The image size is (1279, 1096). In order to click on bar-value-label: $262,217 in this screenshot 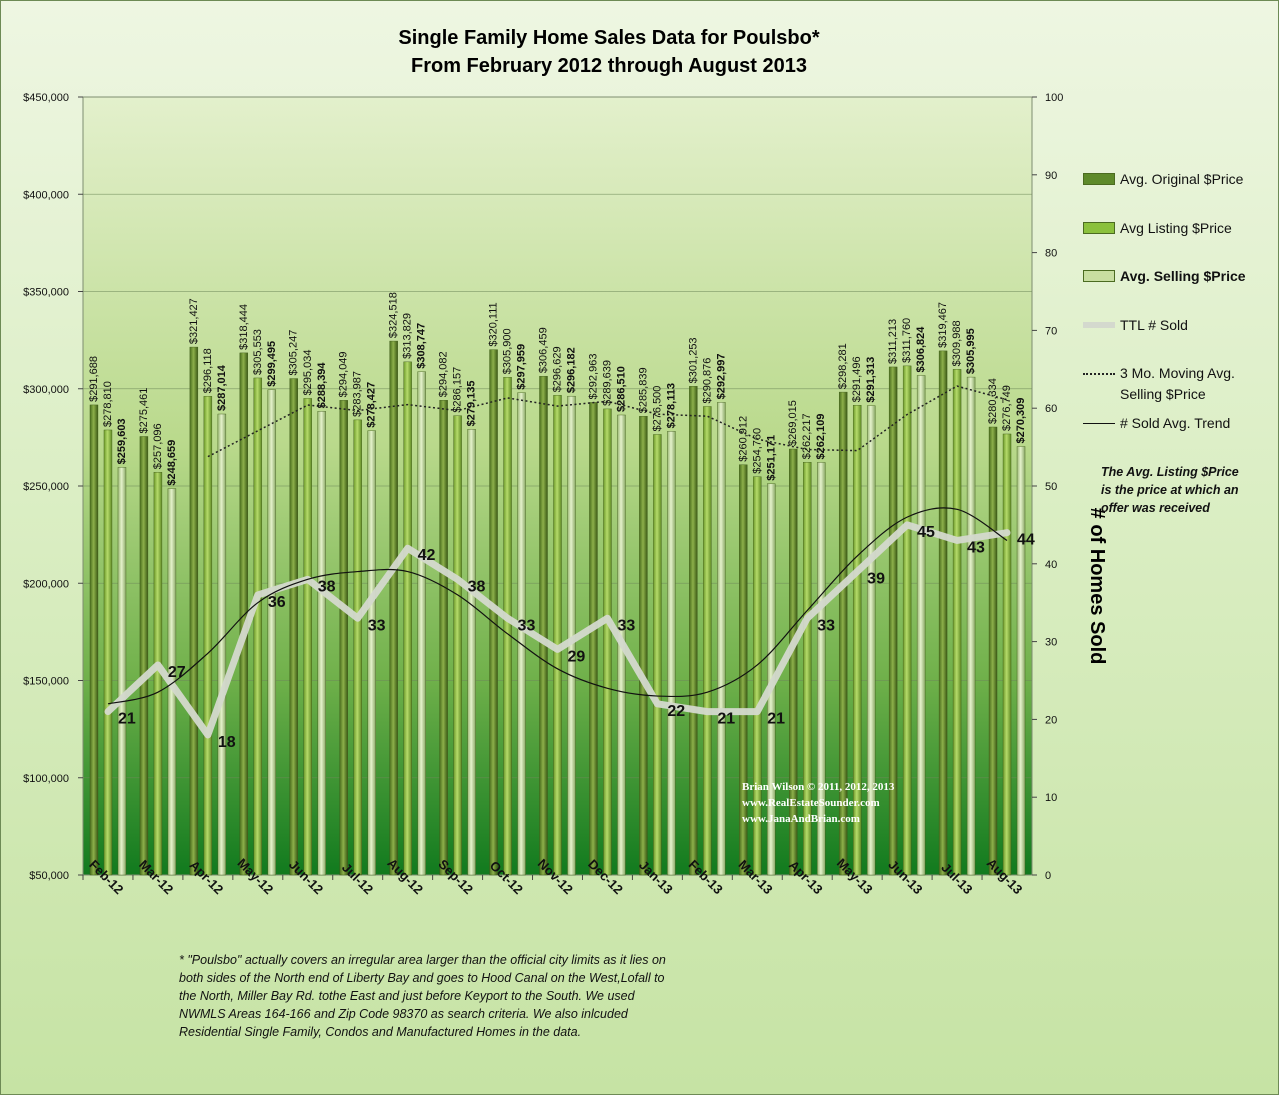, I will do `click(807, 436)`.